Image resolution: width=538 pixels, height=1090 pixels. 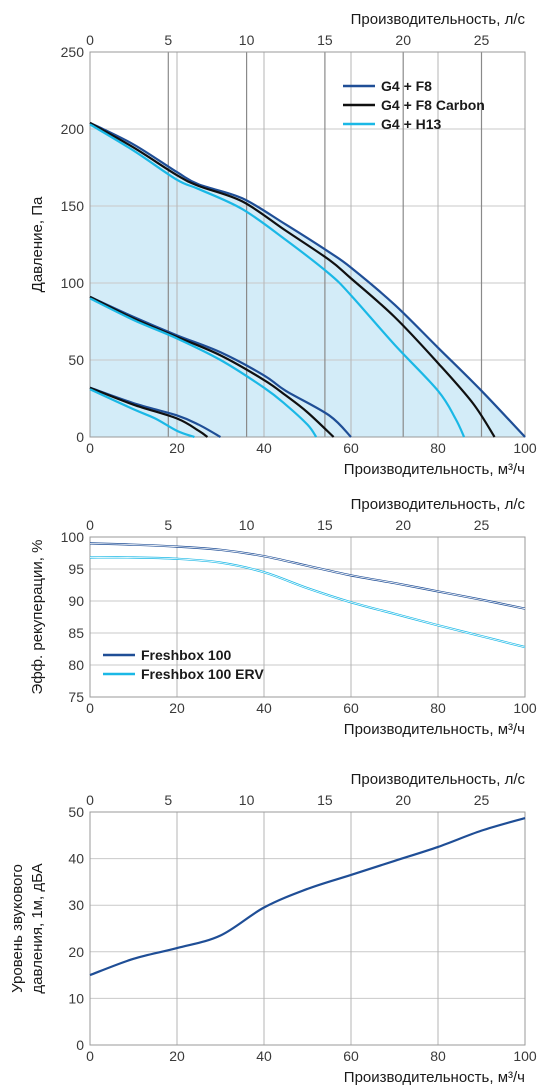 What do you see at coordinates (76, 665) in the screenshot?
I see `y-tick-label: 80` at bounding box center [76, 665].